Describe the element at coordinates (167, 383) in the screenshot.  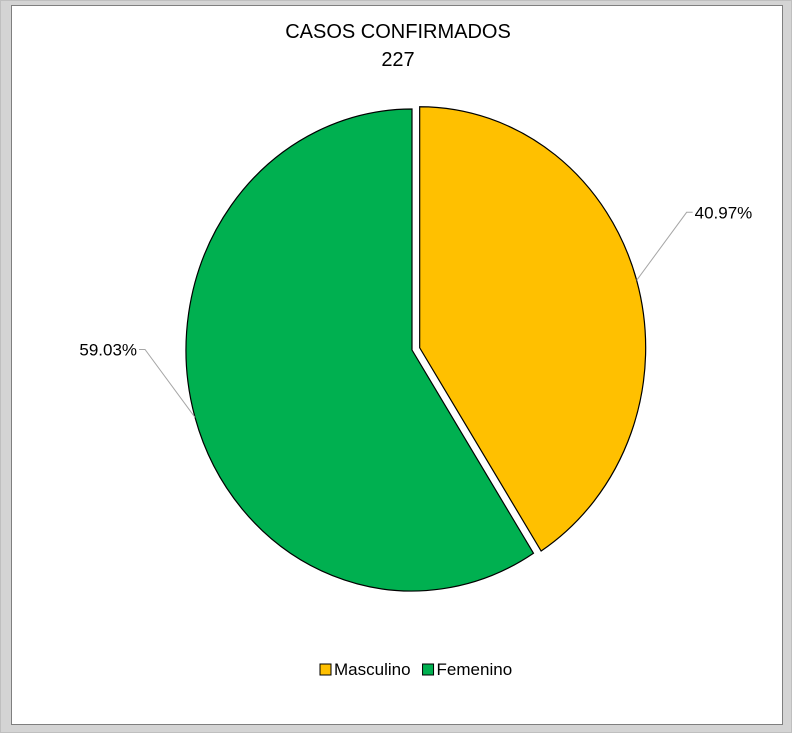
I see `leader-line-femenino` at that location.